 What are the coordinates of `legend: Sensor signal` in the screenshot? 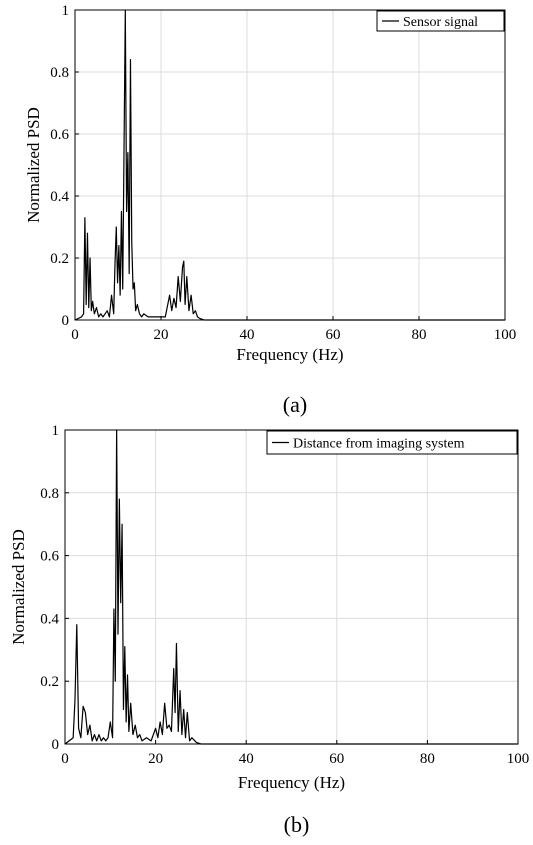 It's located at (440, 21).